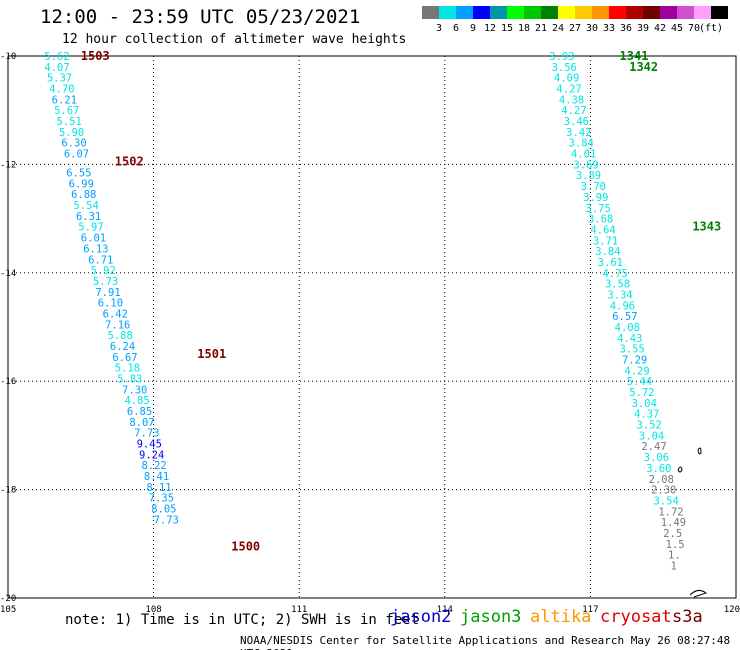 The height and width of the screenshot is (650, 740). What do you see at coordinates (636, 617) in the screenshot?
I see `satellite-cryosat: cryosat` at bounding box center [636, 617].